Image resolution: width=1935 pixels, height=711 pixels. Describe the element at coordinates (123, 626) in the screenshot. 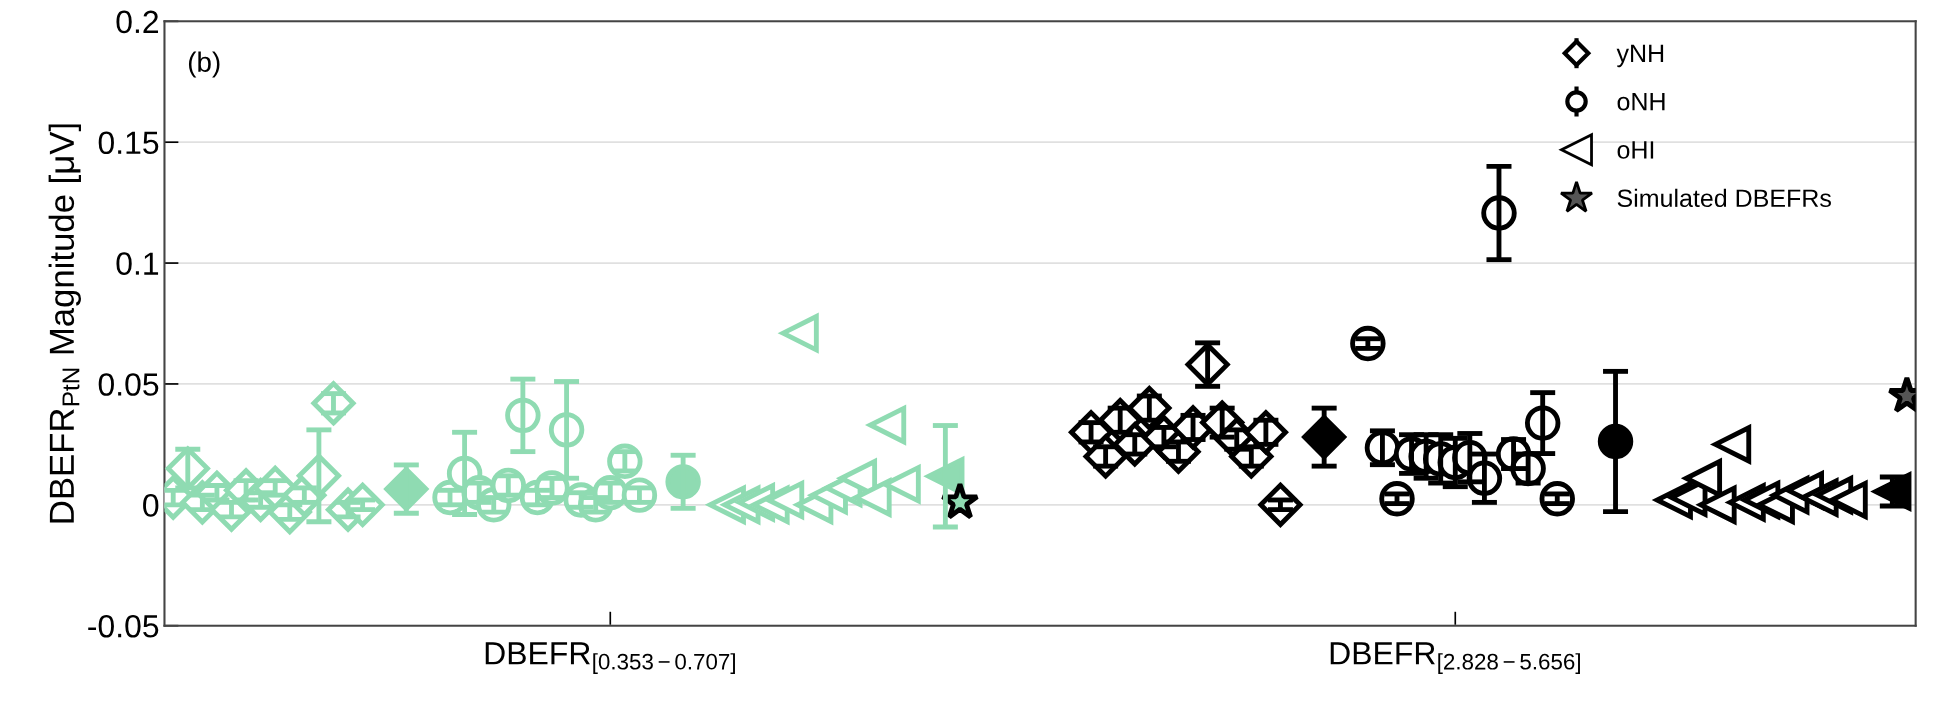

I see `y-tick-label: -0.05` at that location.